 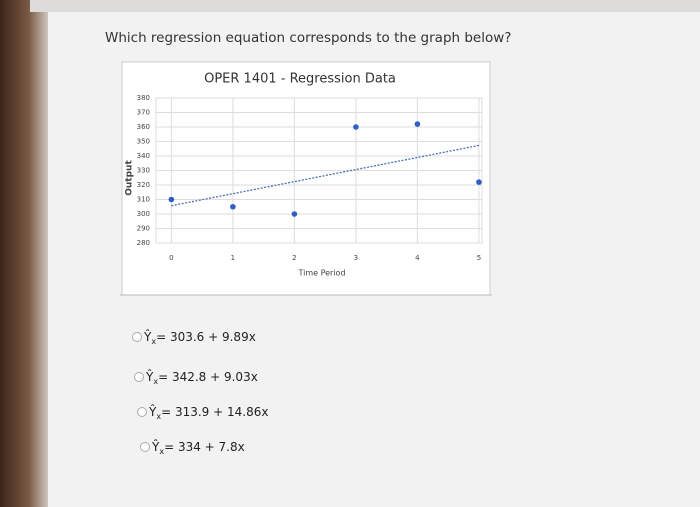 What do you see at coordinates (143, 243) in the screenshot?
I see `y-tick-label: 280` at bounding box center [143, 243].